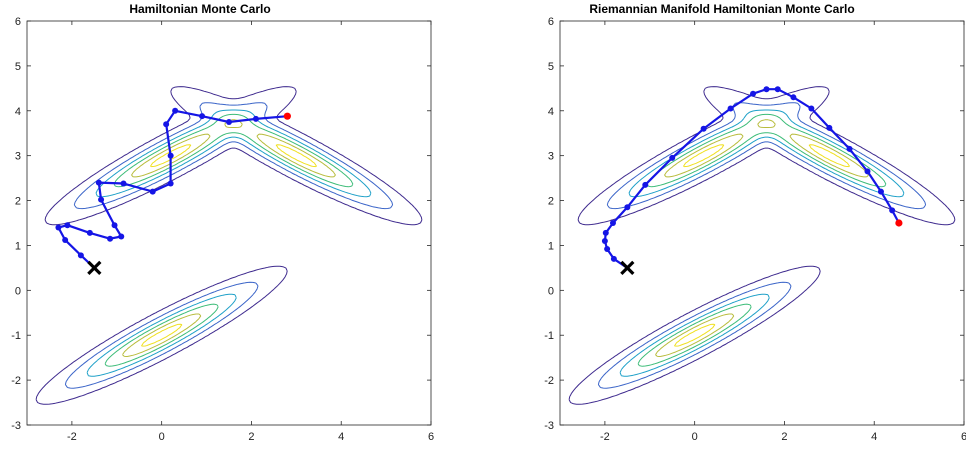  I want to click on trajectory-line, so click(751, 178).